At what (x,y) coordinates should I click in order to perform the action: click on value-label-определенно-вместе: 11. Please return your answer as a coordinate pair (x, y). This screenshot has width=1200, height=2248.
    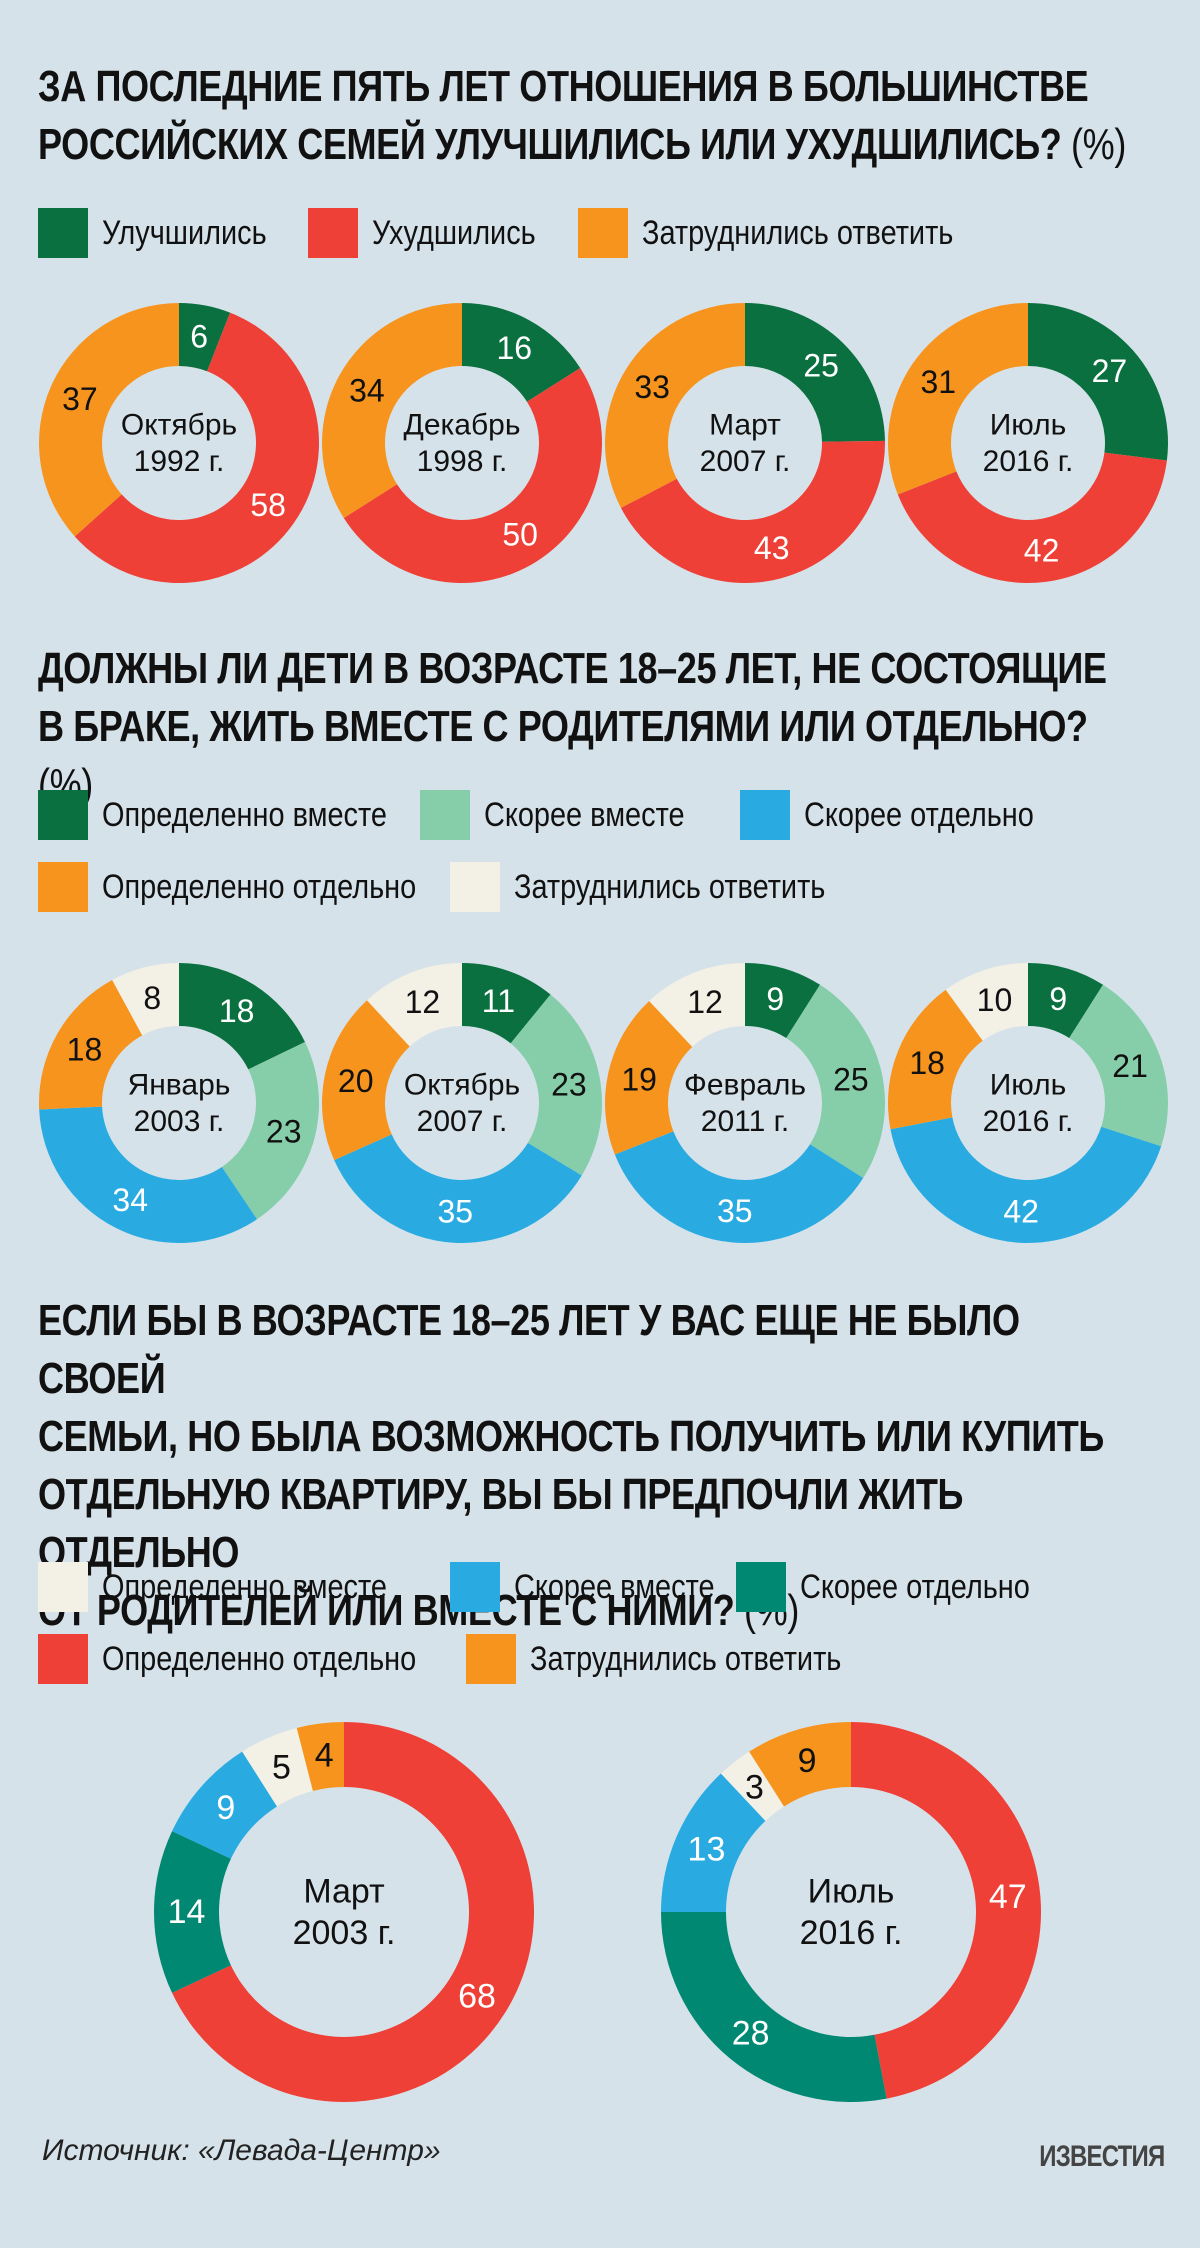
    Looking at the image, I should click on (498, 1001).